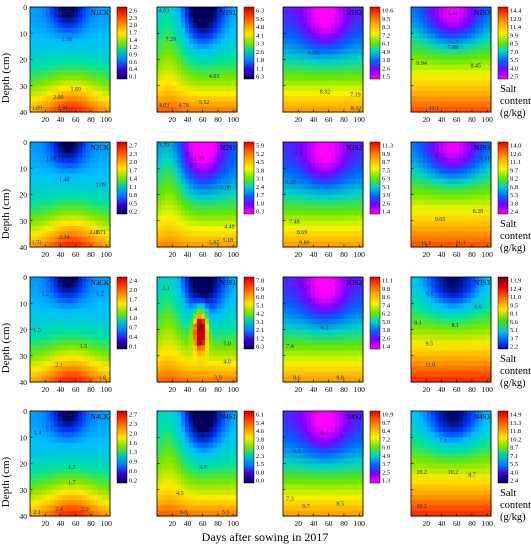 This screenshot has width=531, height=550. Describe the element at coordinates (122, 178) in the screenshot. I see `colorbar` at that location.